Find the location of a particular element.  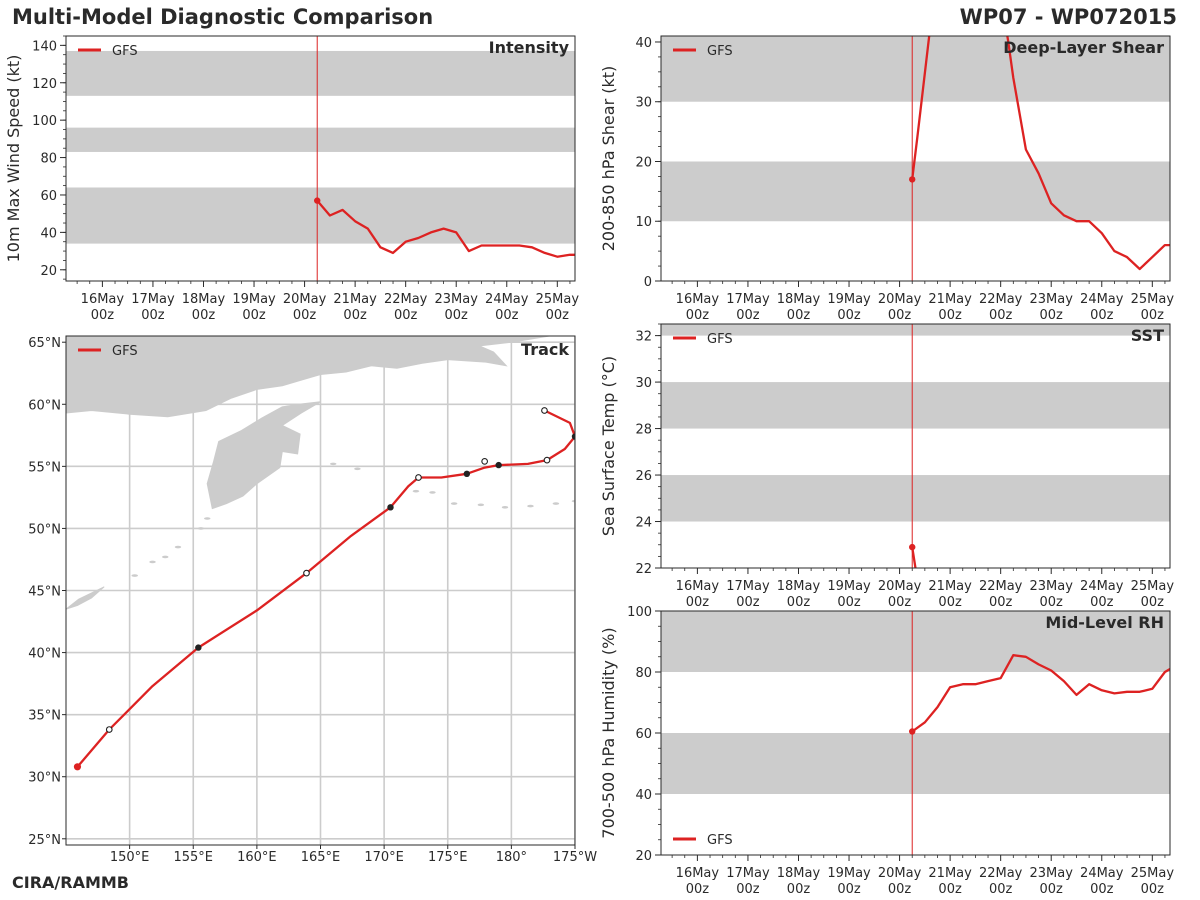

rh-xtick-label: 20May is located at coordinates (900, 873).